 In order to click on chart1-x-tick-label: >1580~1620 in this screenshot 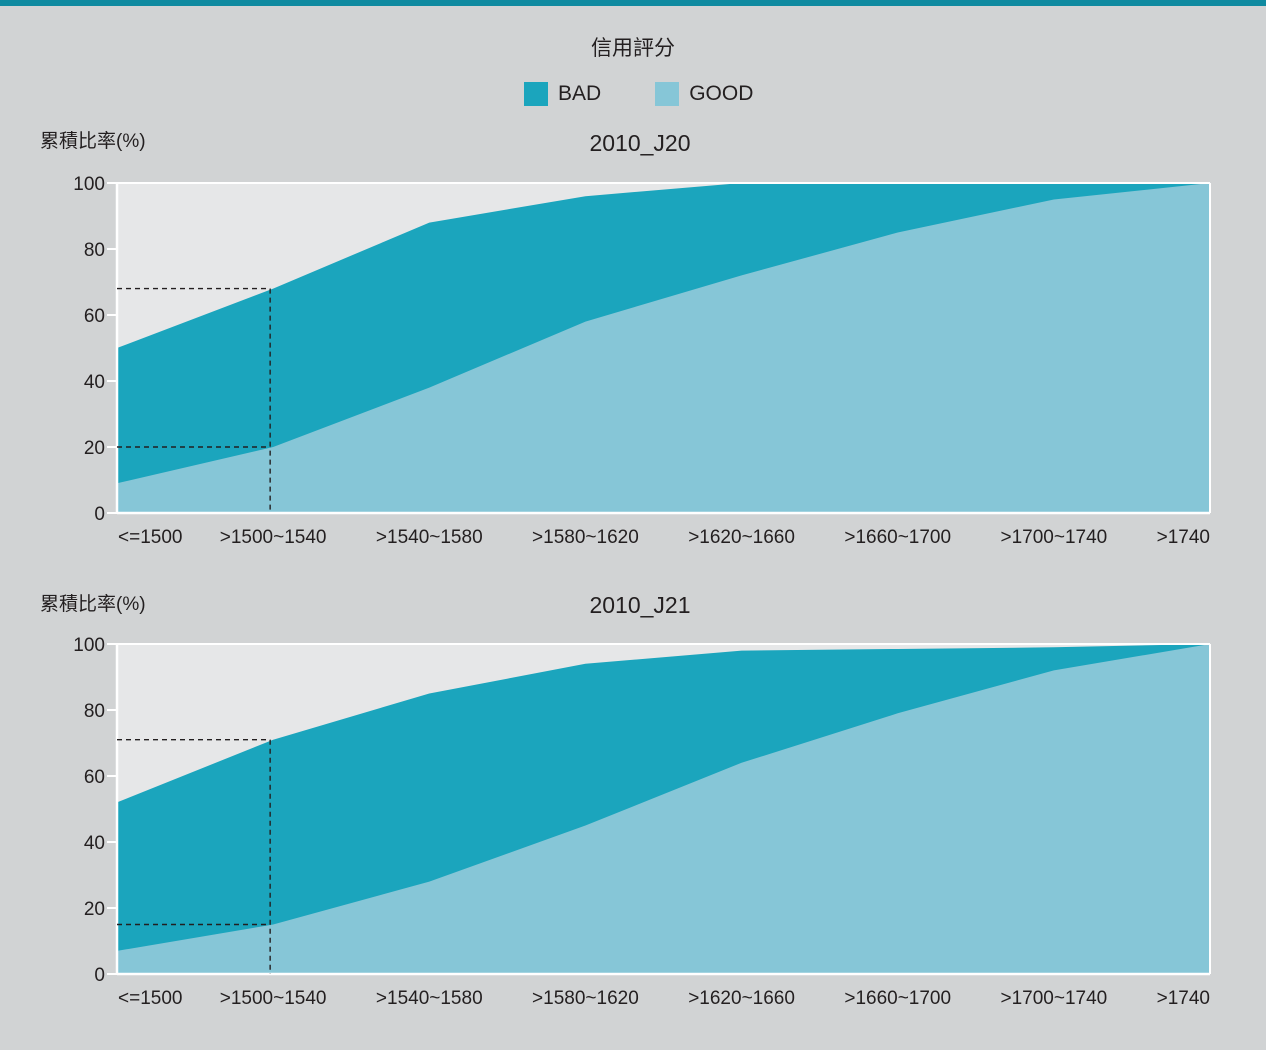, I will do `click(585, 537)`.